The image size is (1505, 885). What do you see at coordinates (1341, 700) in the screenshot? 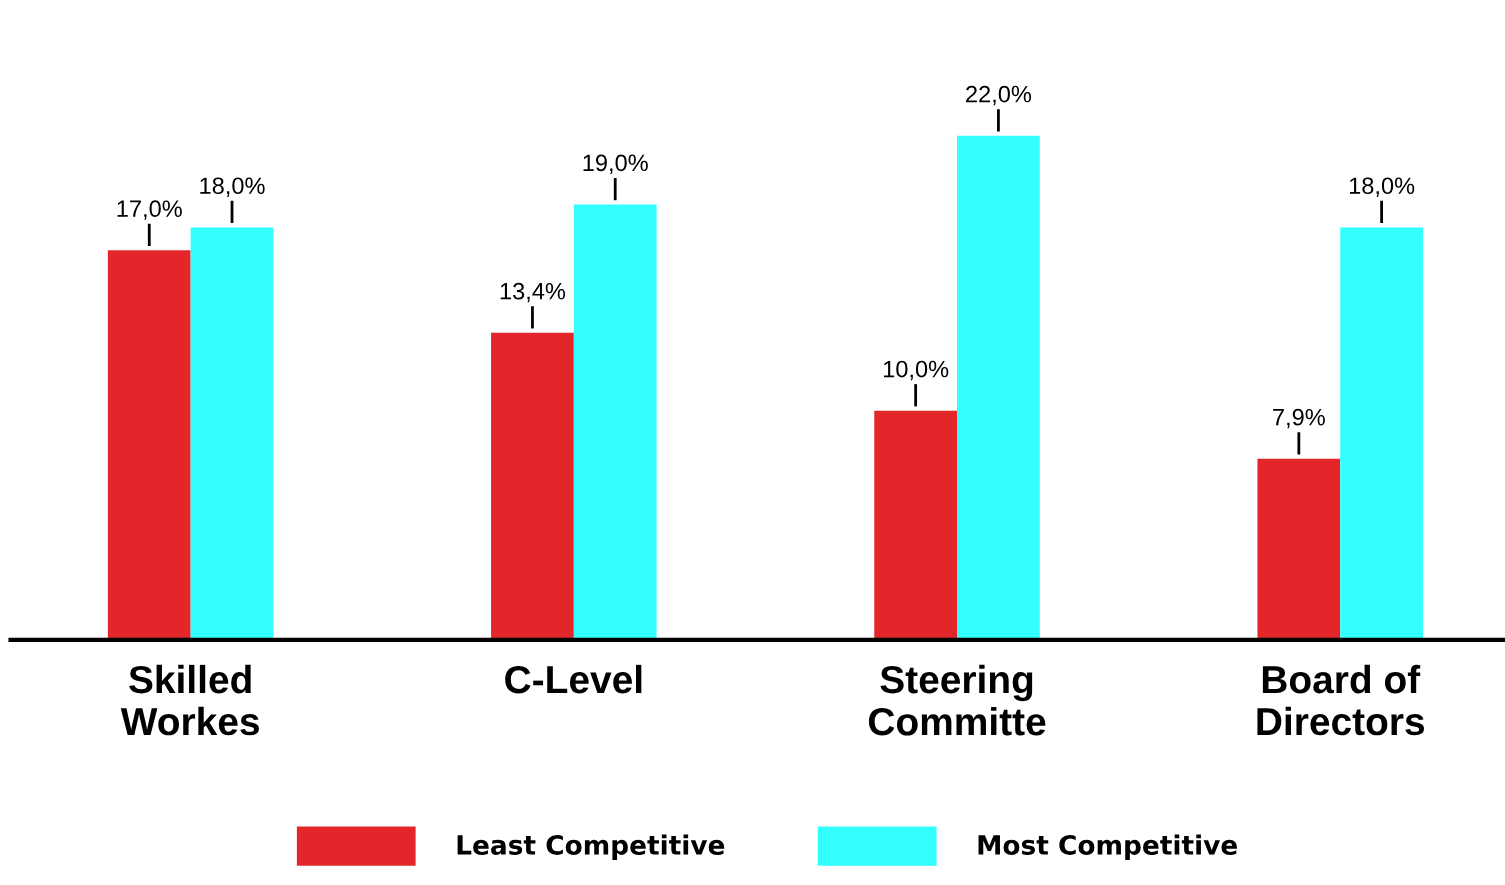
I see `x-tick-label: Board of Directors` at bounding box center [1341, 700].